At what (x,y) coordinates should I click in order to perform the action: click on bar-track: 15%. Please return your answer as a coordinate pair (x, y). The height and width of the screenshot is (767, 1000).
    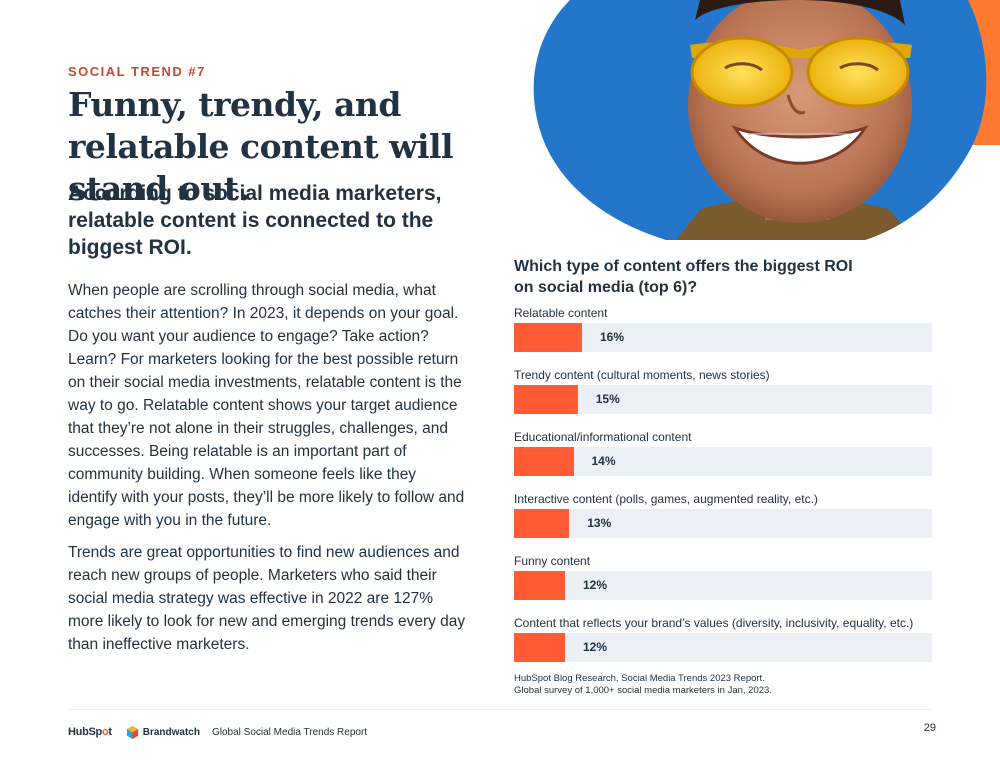
    Looking at the image, I should click on (723, 399).